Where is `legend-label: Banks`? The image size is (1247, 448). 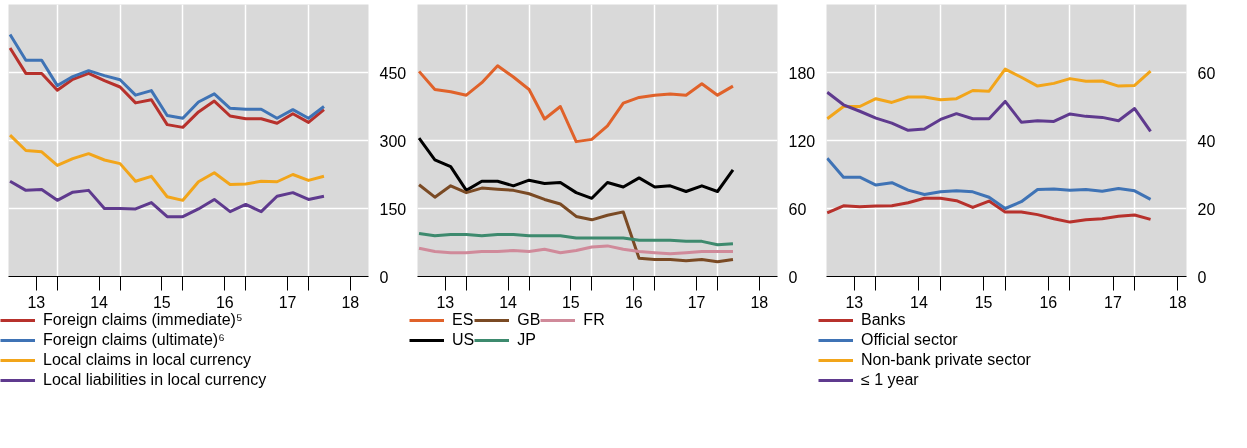
legend-label: Banks is located at coordinates (883, 320).